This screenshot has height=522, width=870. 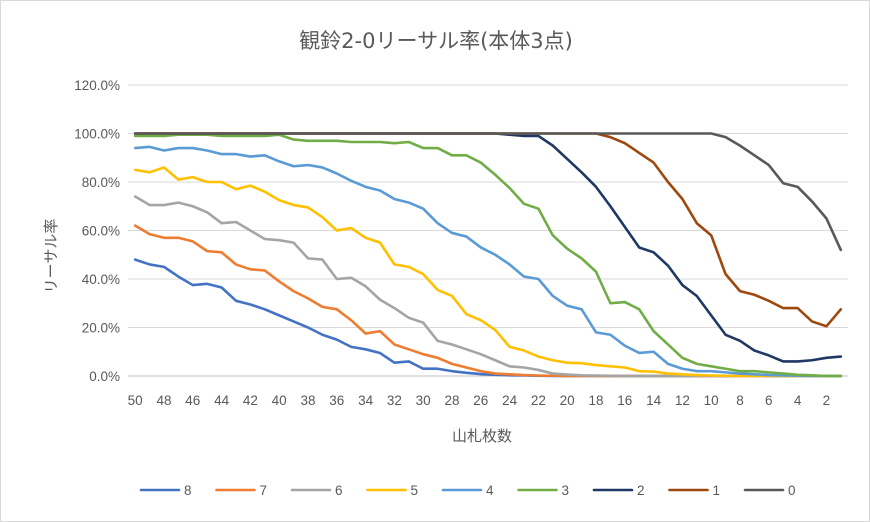 What do you see at coordinates (264, 490) in the screenshot?
I see `legend-label-7: 7` at bounding box center [264, 490].